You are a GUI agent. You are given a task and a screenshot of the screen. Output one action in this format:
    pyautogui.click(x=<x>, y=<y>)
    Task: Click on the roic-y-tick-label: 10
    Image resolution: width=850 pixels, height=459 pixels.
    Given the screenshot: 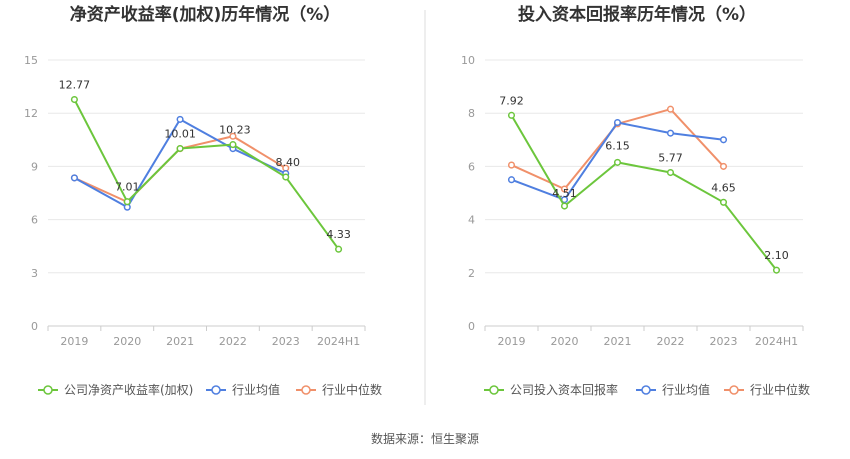 What is the action you would take?
    pyautogui.click(x=468, y=60)
    